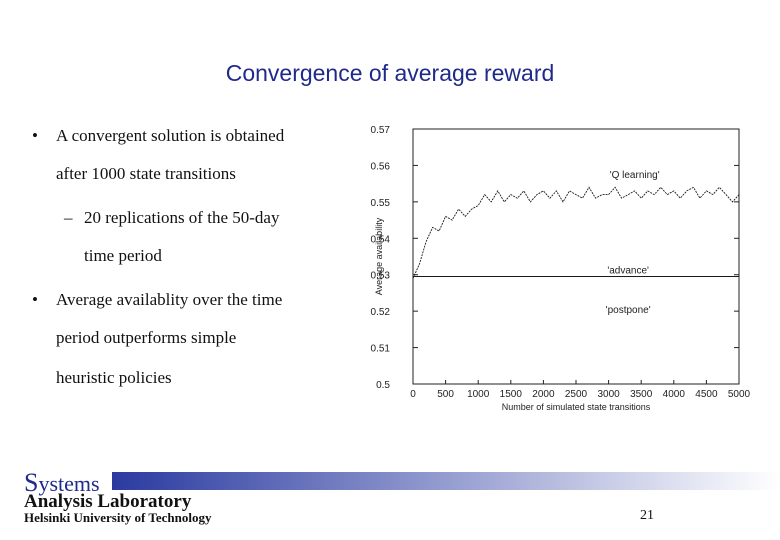  What do you see at coordinates (381, 312) in the screenshot?
I see `y-tick-label: 0.52` at bounding box center [381, 312].